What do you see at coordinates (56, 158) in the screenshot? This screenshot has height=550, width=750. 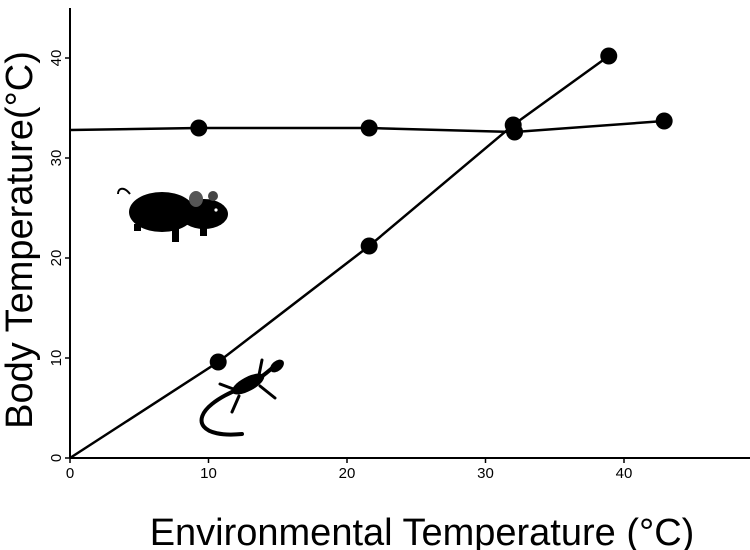 I see `y-tick-label: 30` at bounding box center [56, 158].